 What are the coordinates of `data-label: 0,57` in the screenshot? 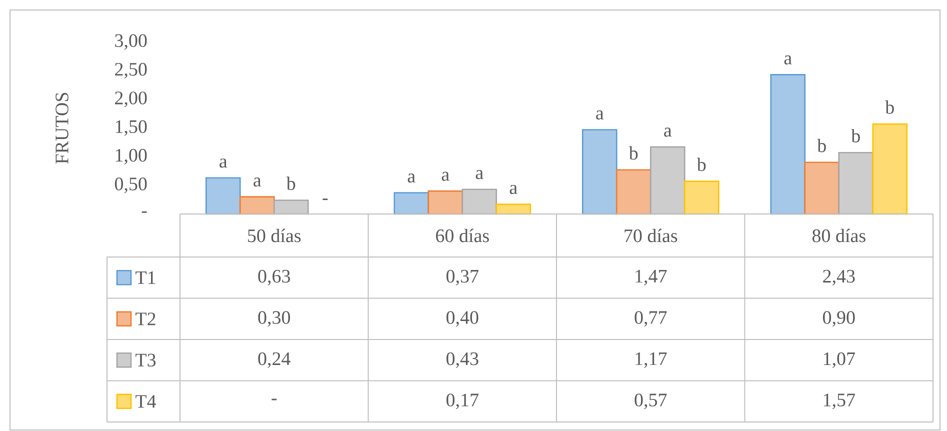 It's located at (650, 402).